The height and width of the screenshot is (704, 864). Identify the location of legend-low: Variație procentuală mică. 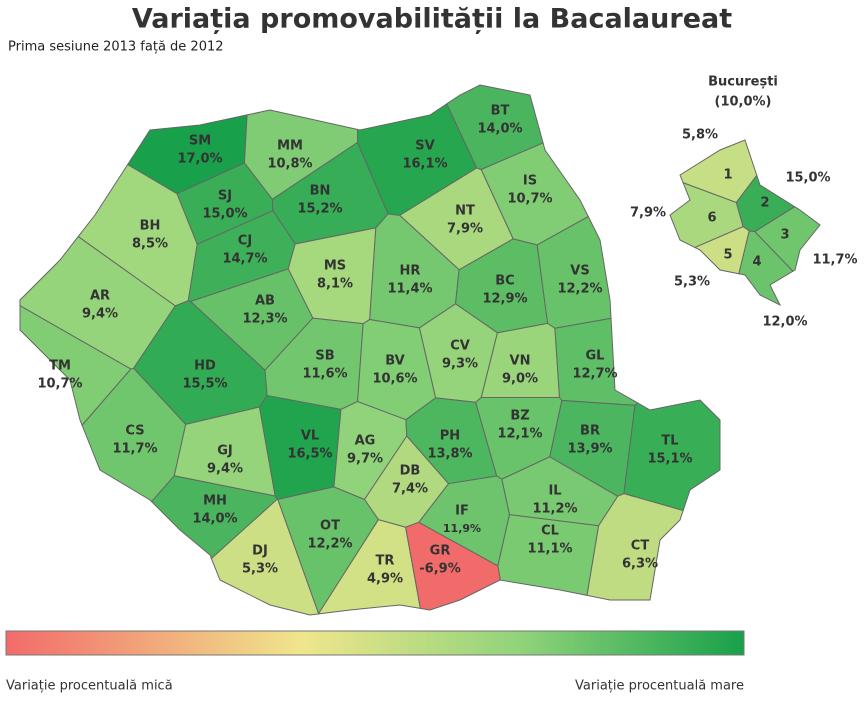
(89, 686).